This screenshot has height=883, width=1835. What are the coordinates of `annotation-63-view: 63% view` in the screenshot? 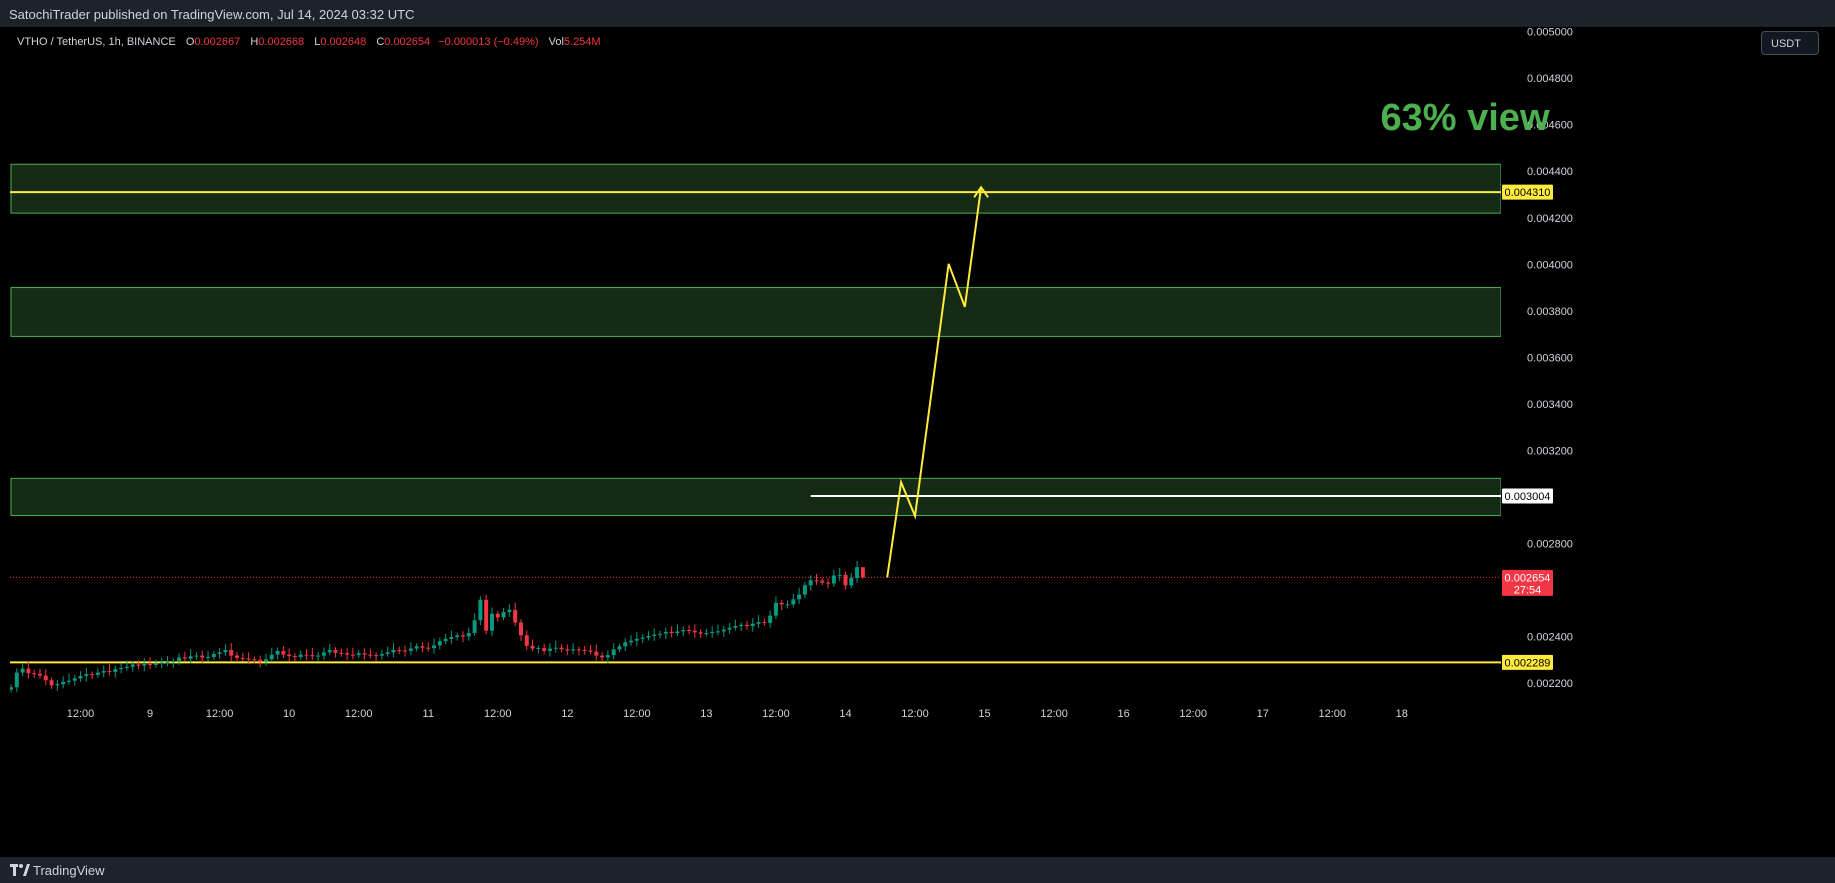 It's located at (1465, 118).